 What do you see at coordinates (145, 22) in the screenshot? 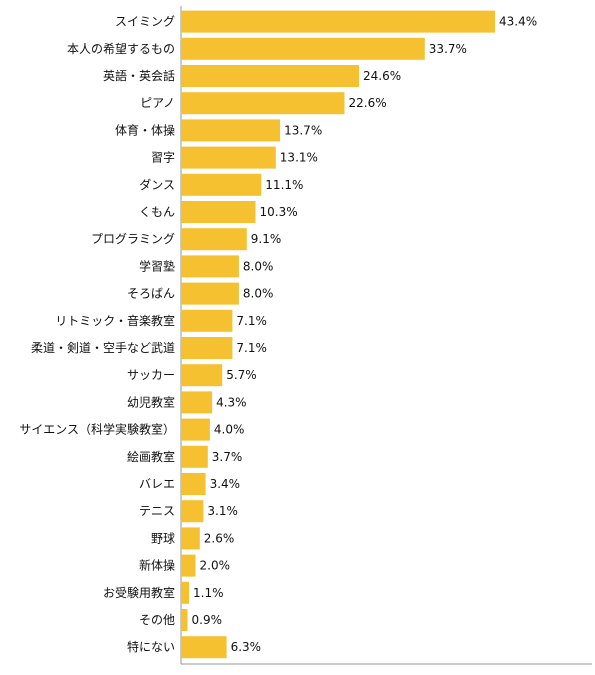
I see `category-label: スイミング` at bounding box center [145, 22].